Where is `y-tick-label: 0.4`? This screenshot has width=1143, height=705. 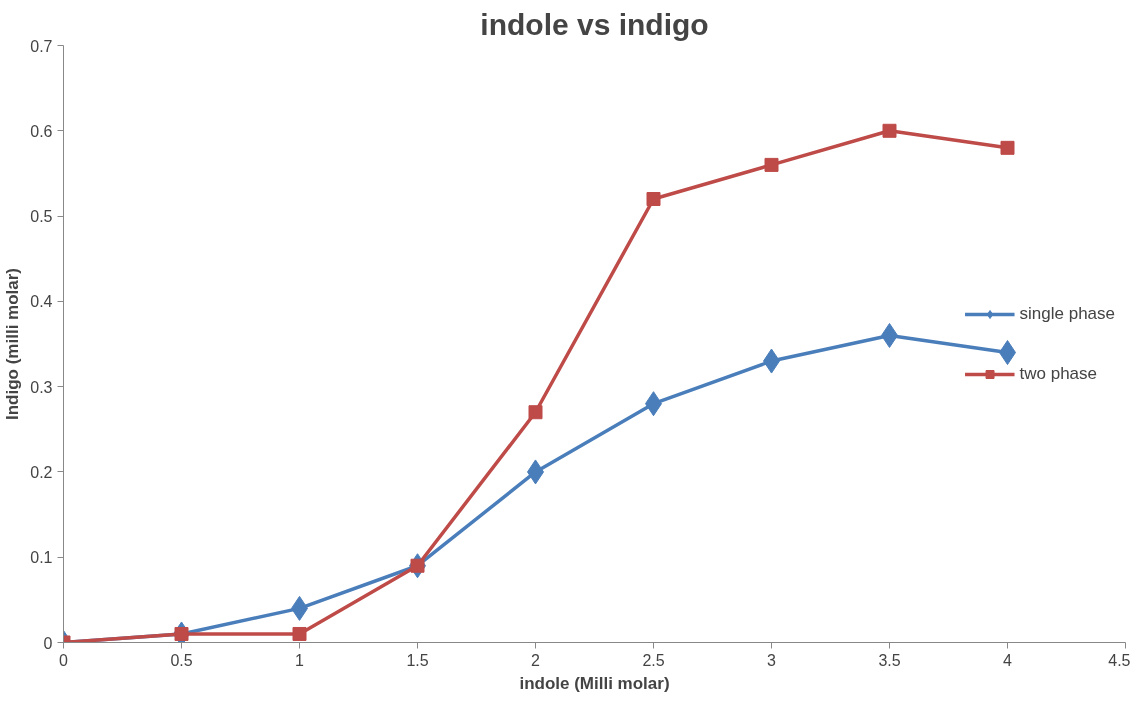 y-tick-label: 0.4 is located at coordinates (41, 302).